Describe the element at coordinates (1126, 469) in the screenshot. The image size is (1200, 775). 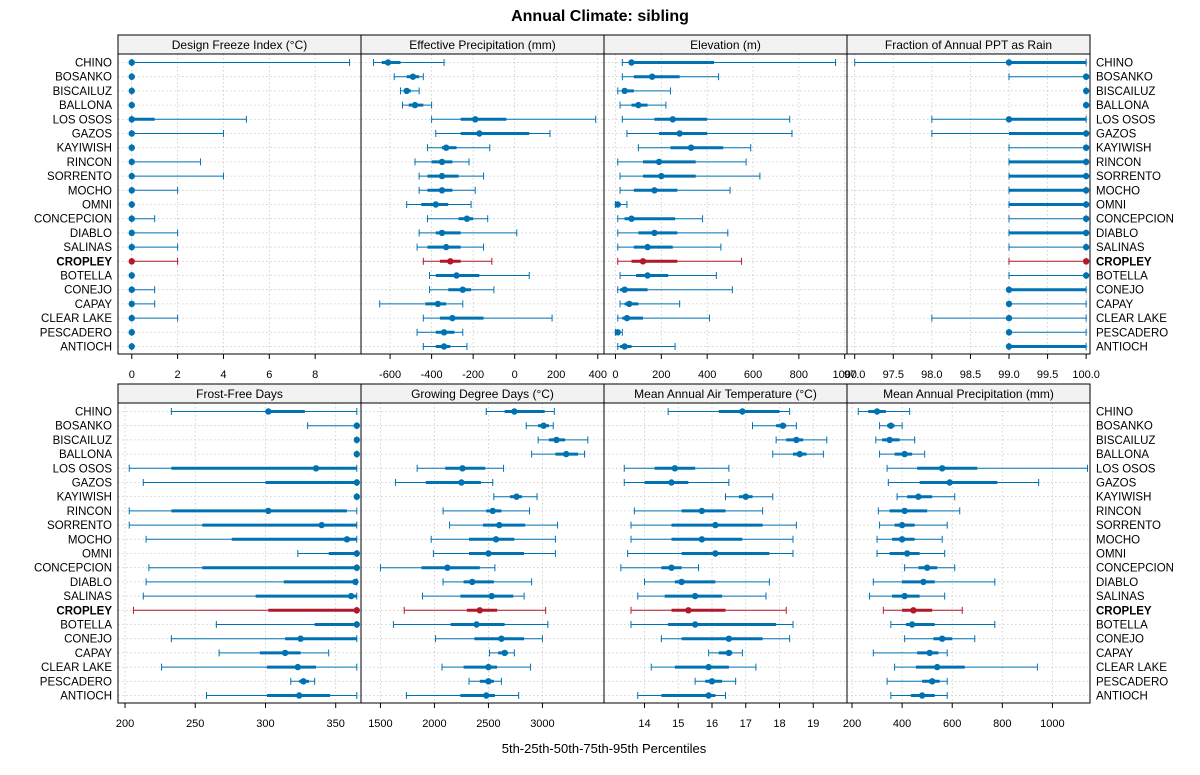
I see `site-label-right: LOS OSOS` at that location.